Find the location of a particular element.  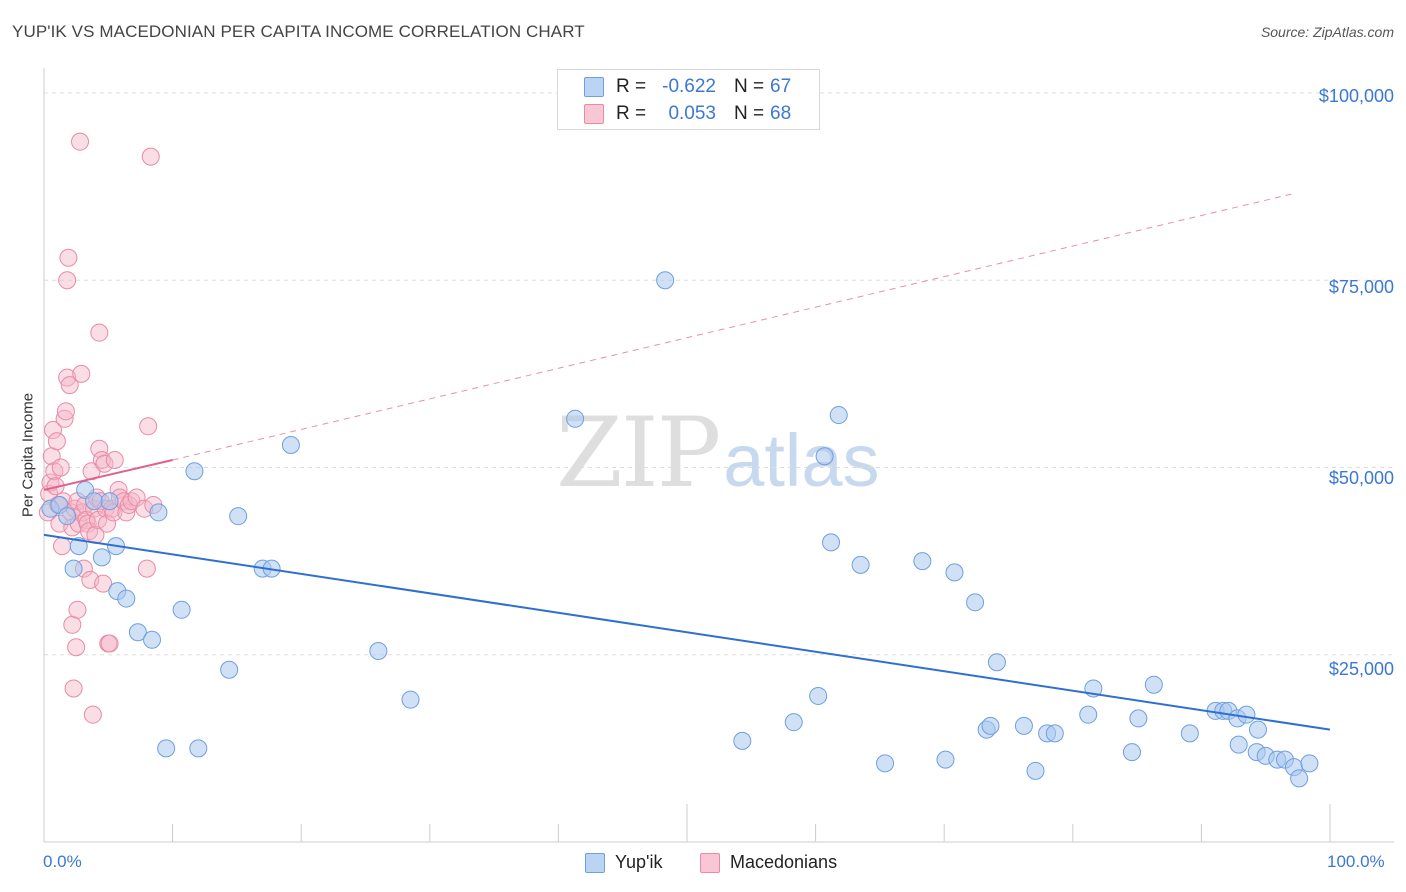

legend-label-macedonians: Macedonians is located at coordinates (784, 862).